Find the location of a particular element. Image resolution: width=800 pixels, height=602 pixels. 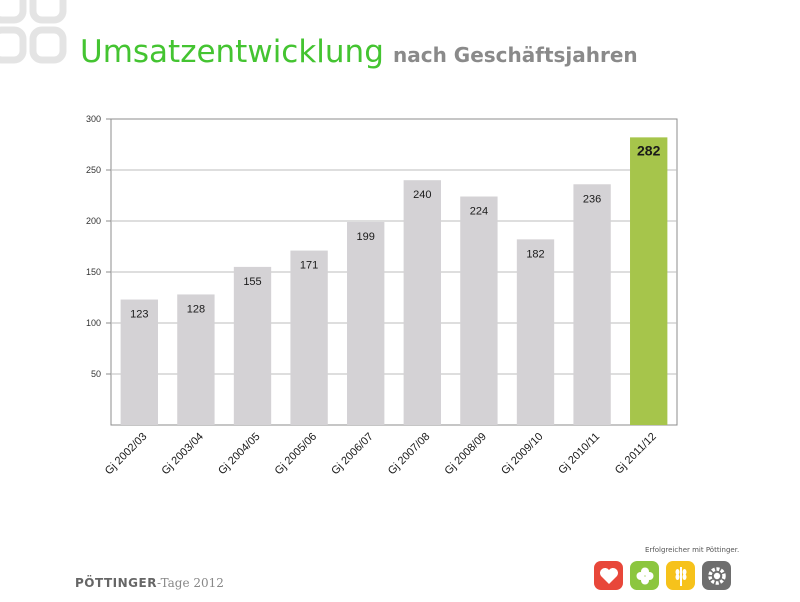

x-tick-label: Gj 2011/12 is located at coordinates (636, 454).